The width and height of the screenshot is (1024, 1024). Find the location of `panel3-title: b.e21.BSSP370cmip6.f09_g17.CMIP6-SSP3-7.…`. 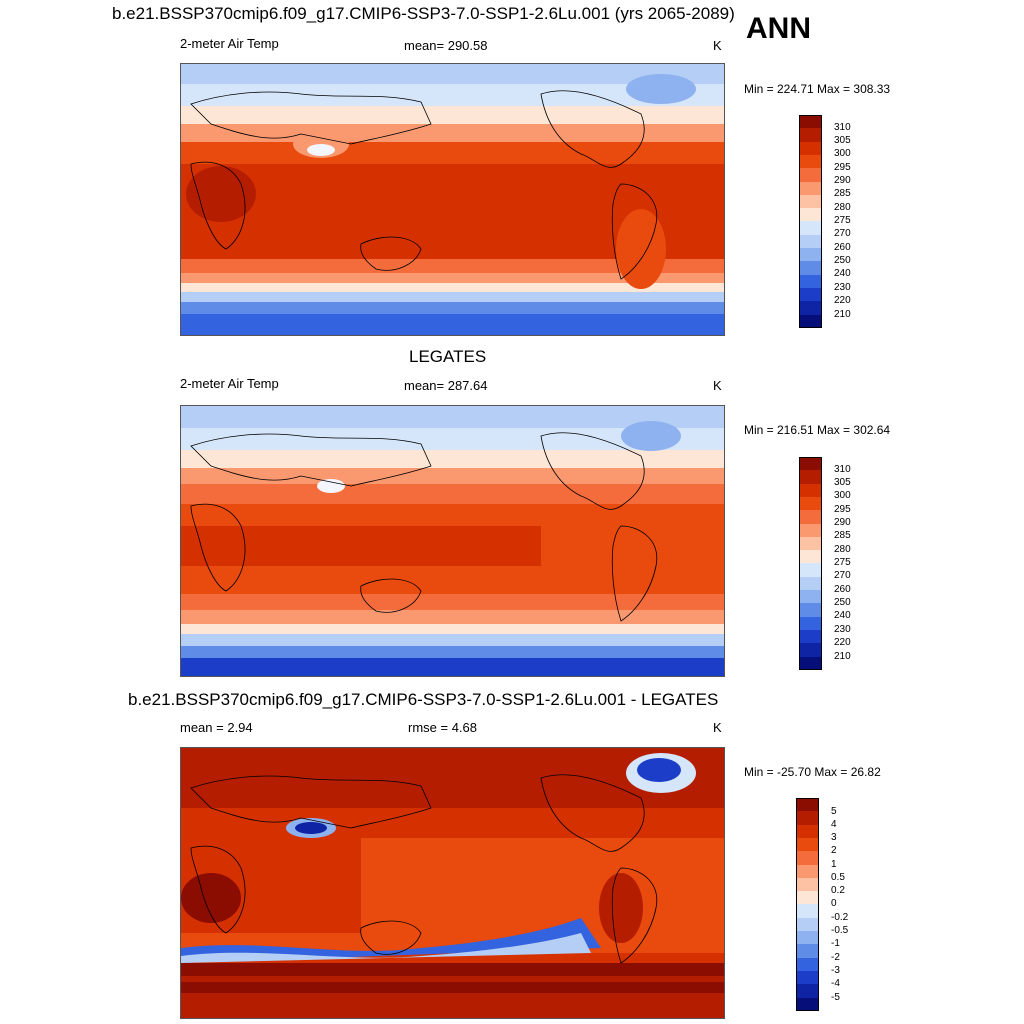

panel3-title: b.e21.BSSP370cmip6.f09_g17.CMIP6-SSP3-7.… is located at coordinates (423, 699).